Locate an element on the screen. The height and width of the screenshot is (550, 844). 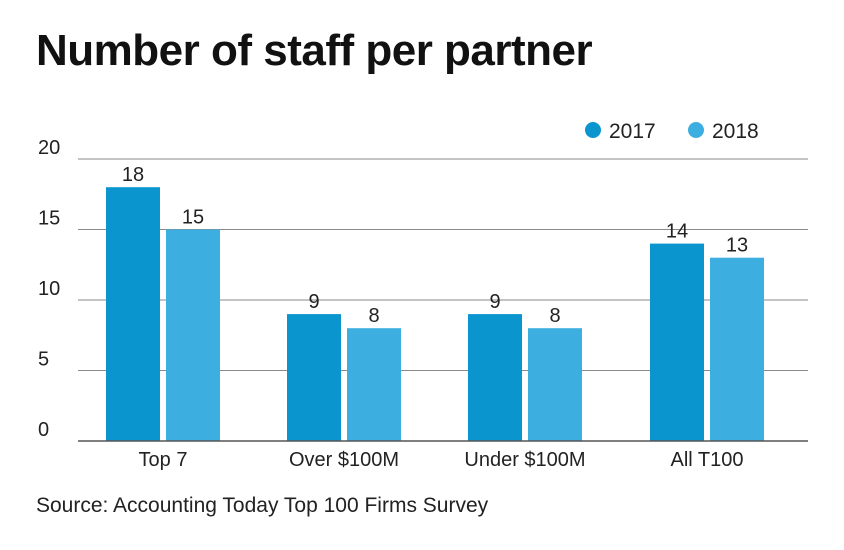
y-tick-label: 0 is located at coordinates (43, 430).